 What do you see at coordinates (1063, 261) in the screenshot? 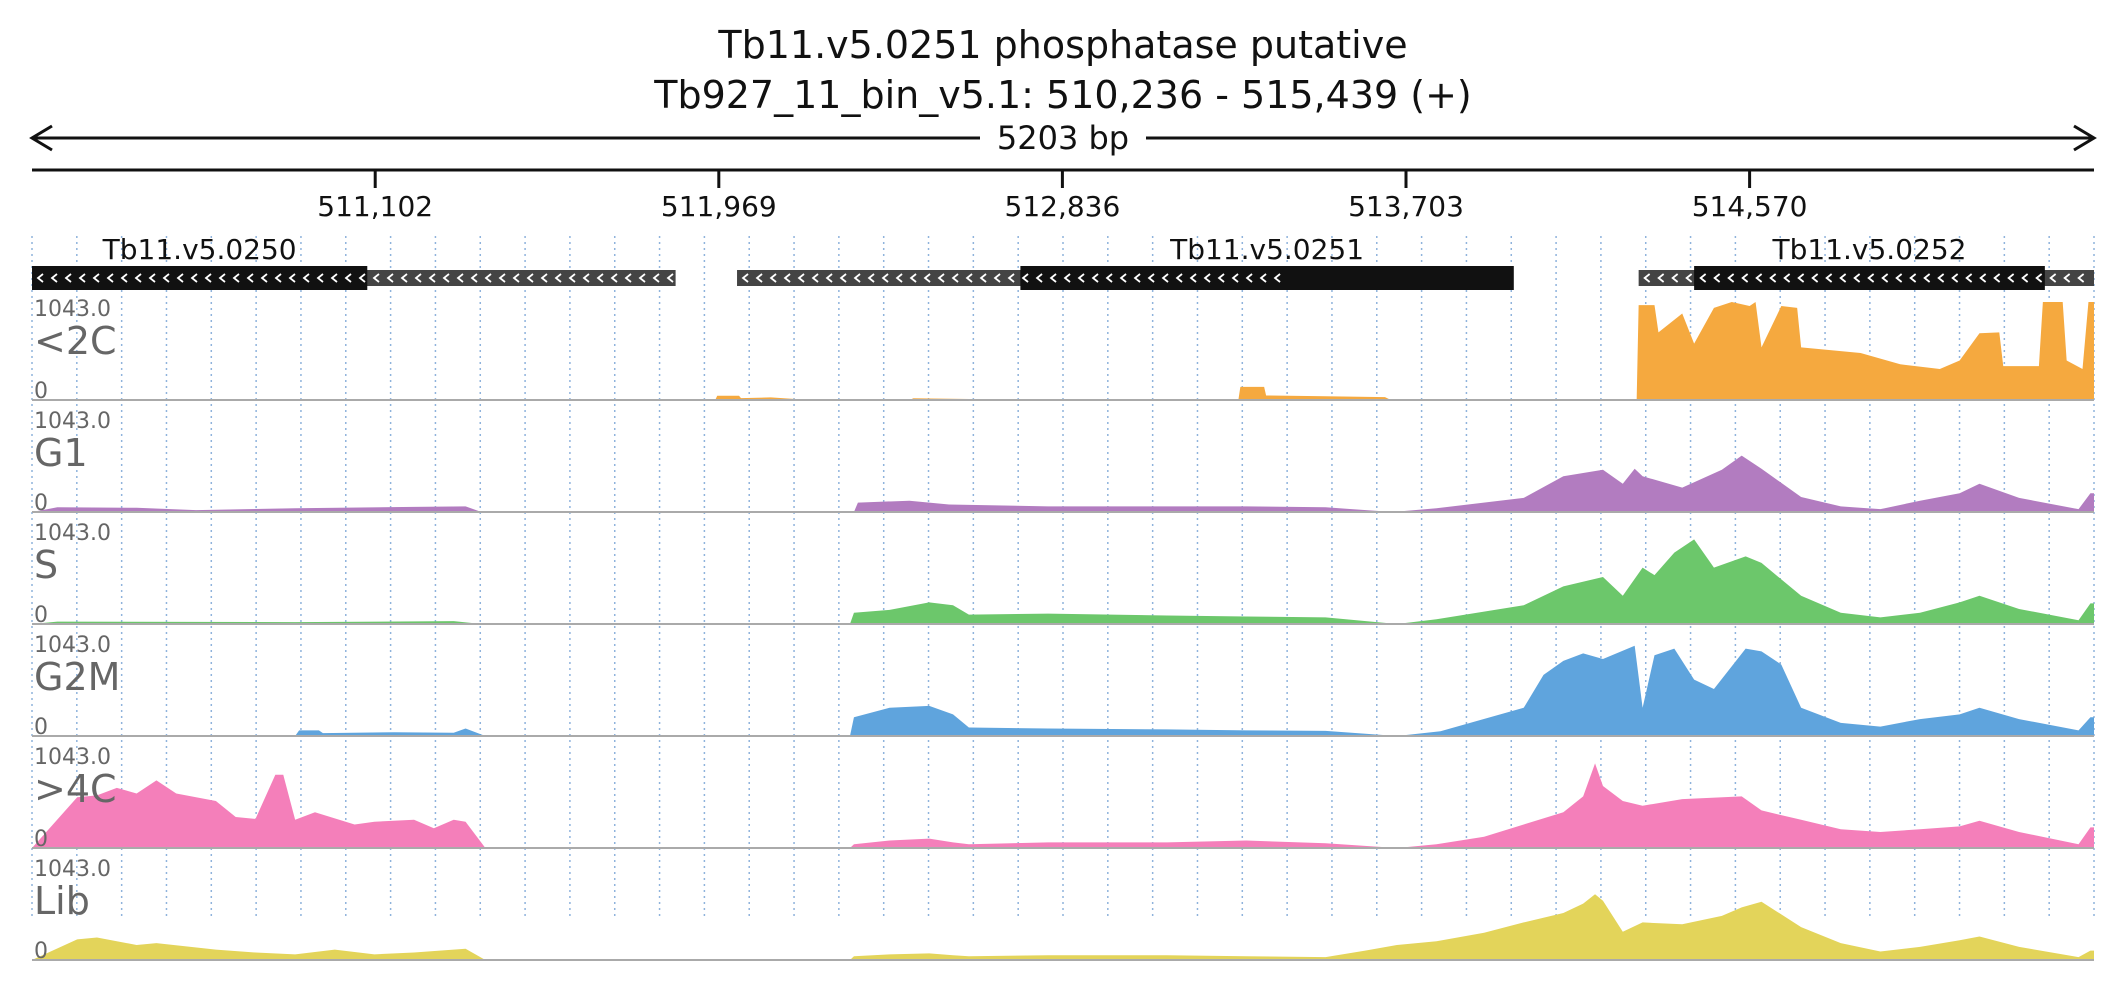
I see `gene-track: Tb11.v5.0250 Tb11.v5.0251 Tb11.v5.0252` at bounding box center [1063, 261].